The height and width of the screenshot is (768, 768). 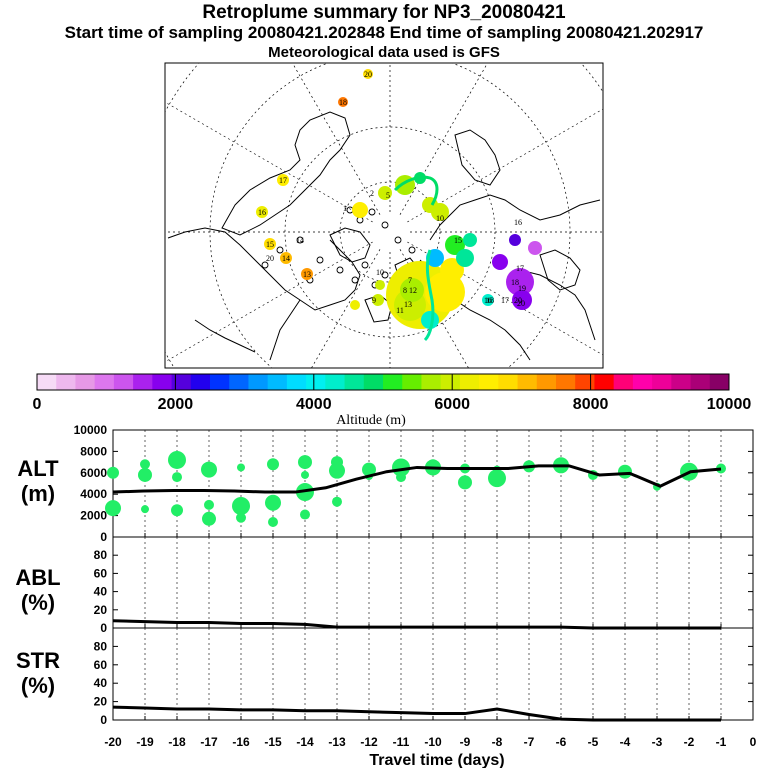 I want to click on altitude-colorbar, so click(x=383, y=382).